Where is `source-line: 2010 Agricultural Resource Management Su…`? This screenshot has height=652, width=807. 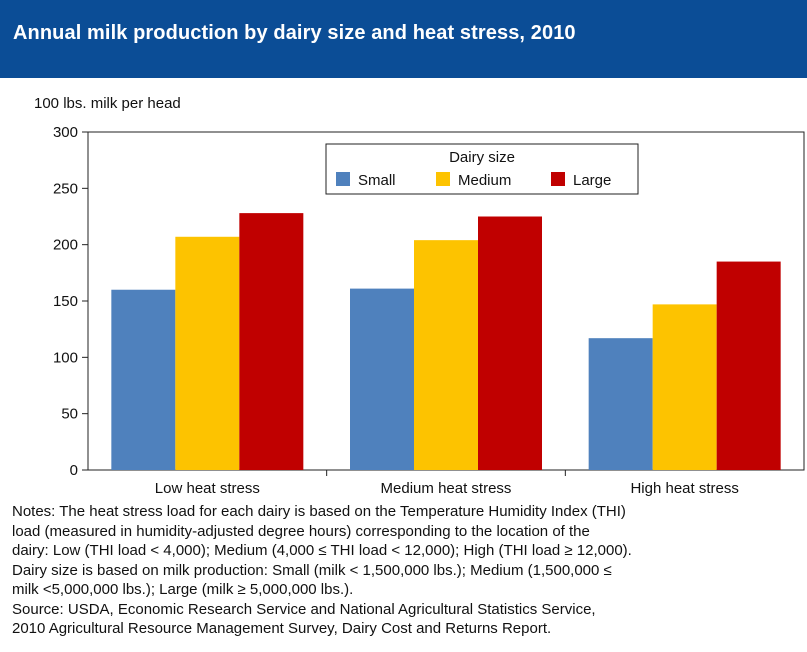 source-line: 2010 Agricultural Resource Management Su… is located at coordinates (282, 628).